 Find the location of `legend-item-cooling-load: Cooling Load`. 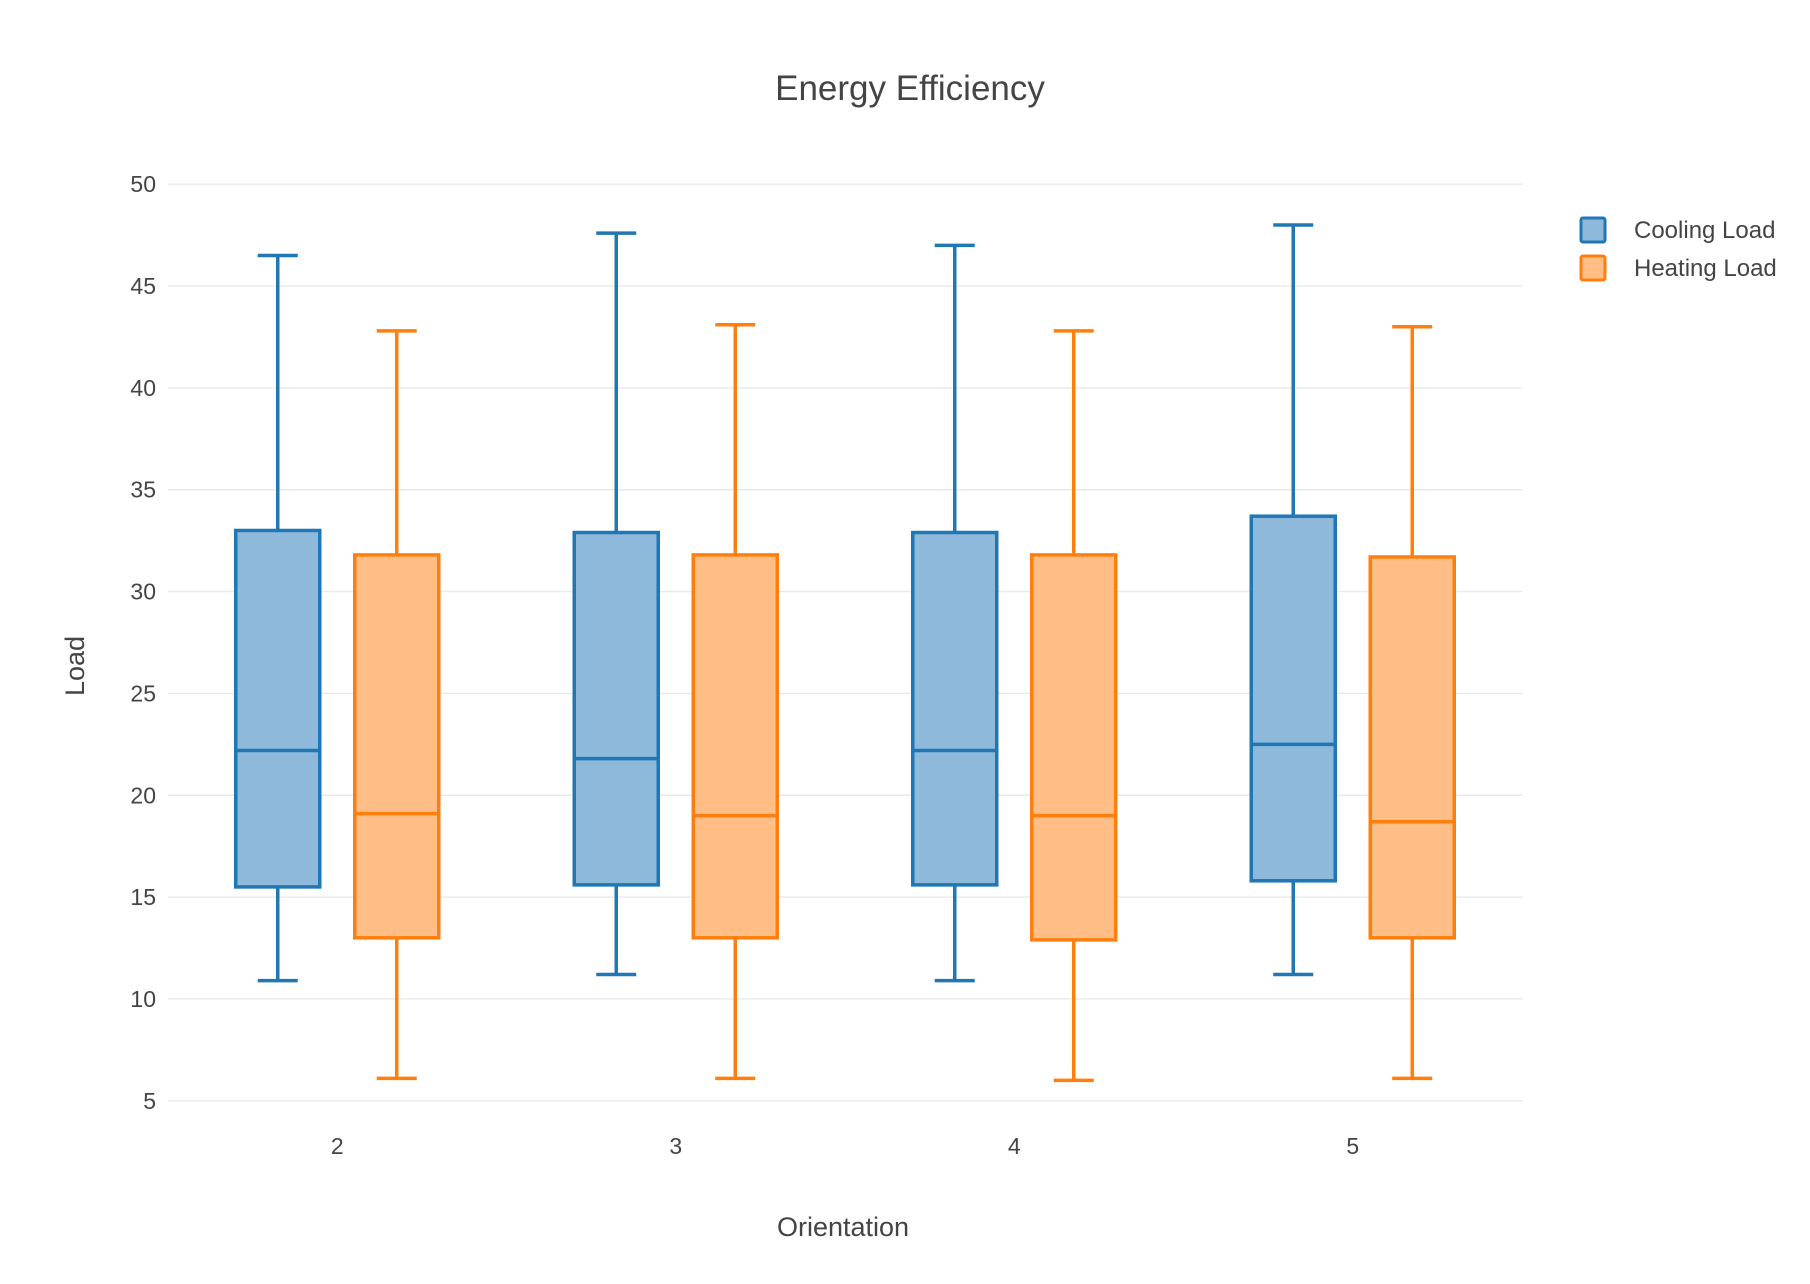

legend-item-cooling-load: Cooling Load is located at coordinates (1677, 230).